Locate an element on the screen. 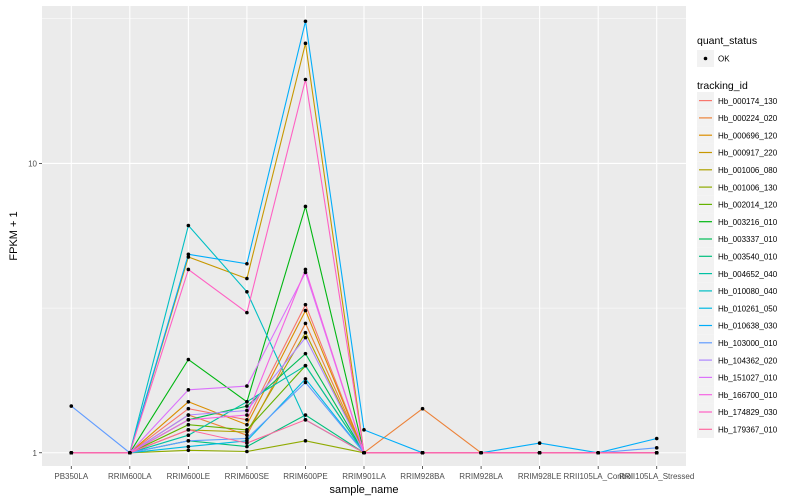  x-tick-label: RRIM600SE is located at coordinates (247, 476).